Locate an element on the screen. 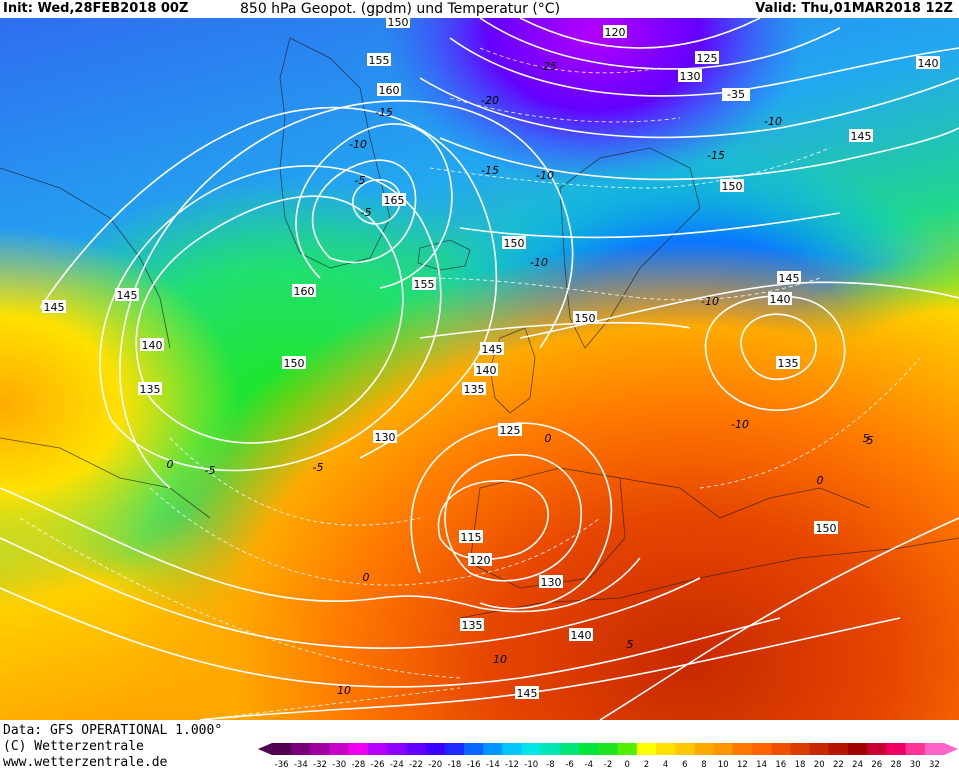 This screenshot has width=959, height=770. isotherm-0-south is located at coordinates (375, 536).